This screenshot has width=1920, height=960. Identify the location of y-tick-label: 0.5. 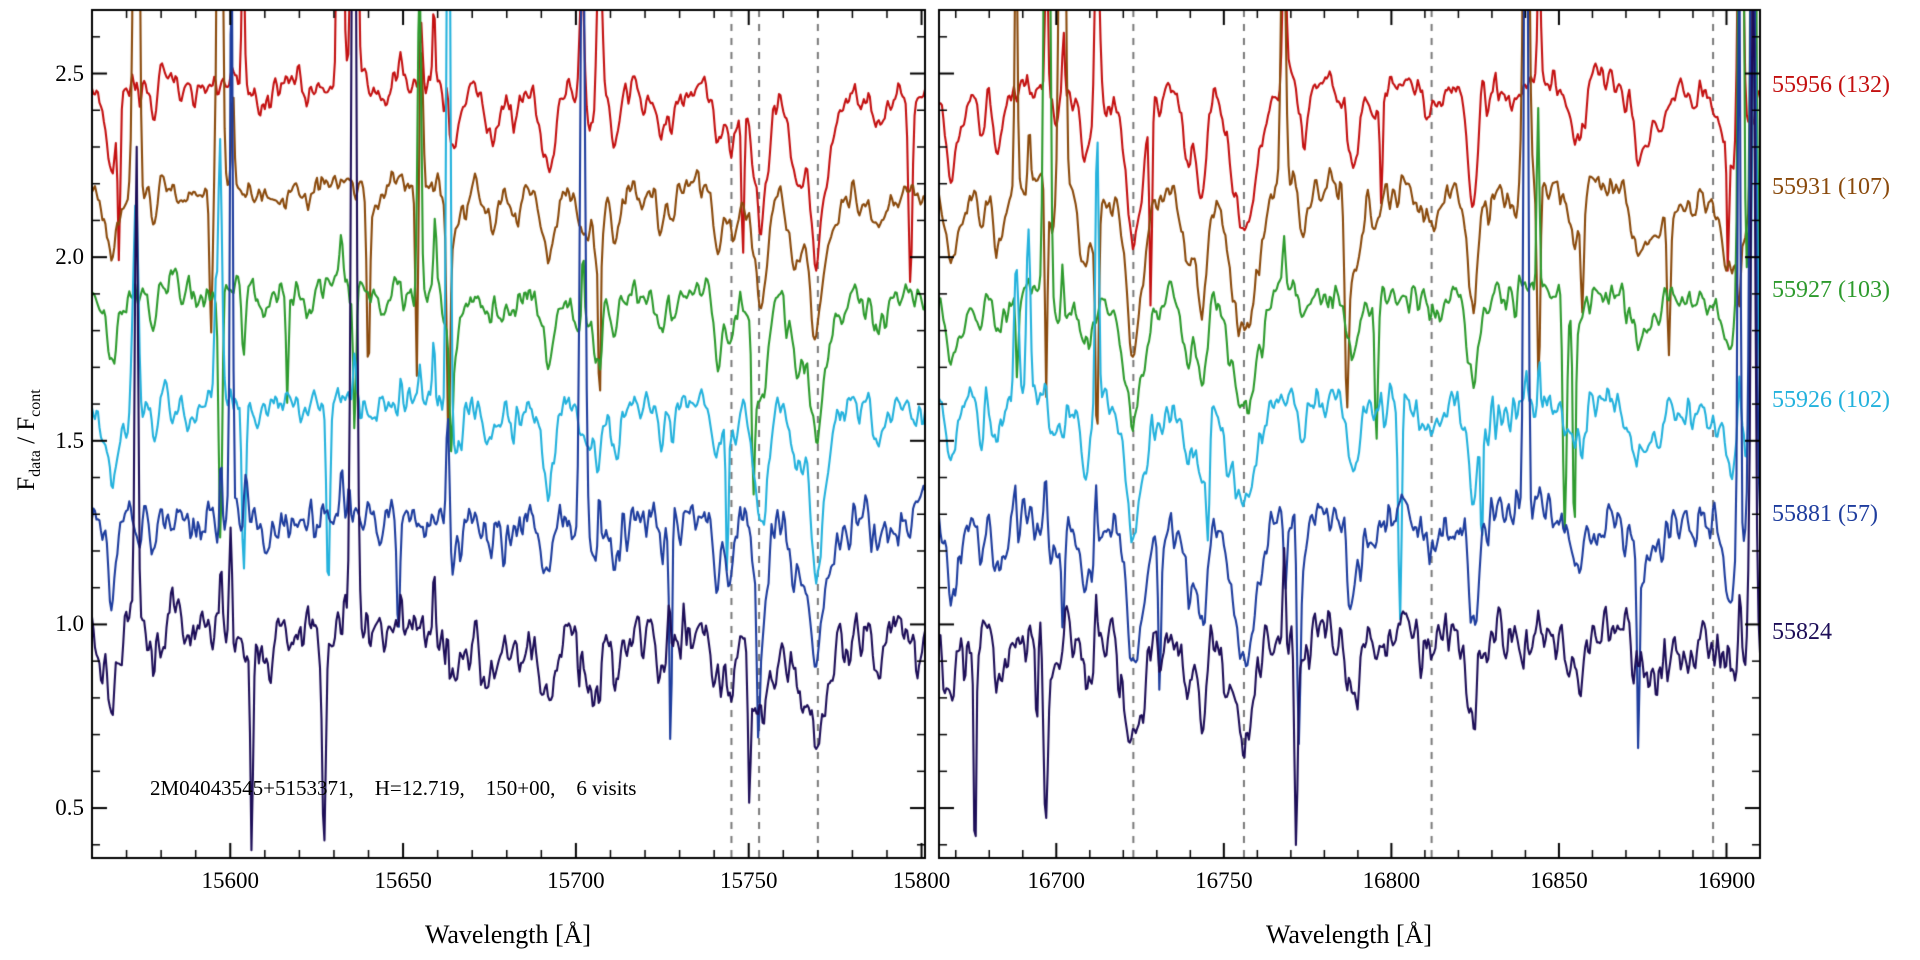
(69, 808).